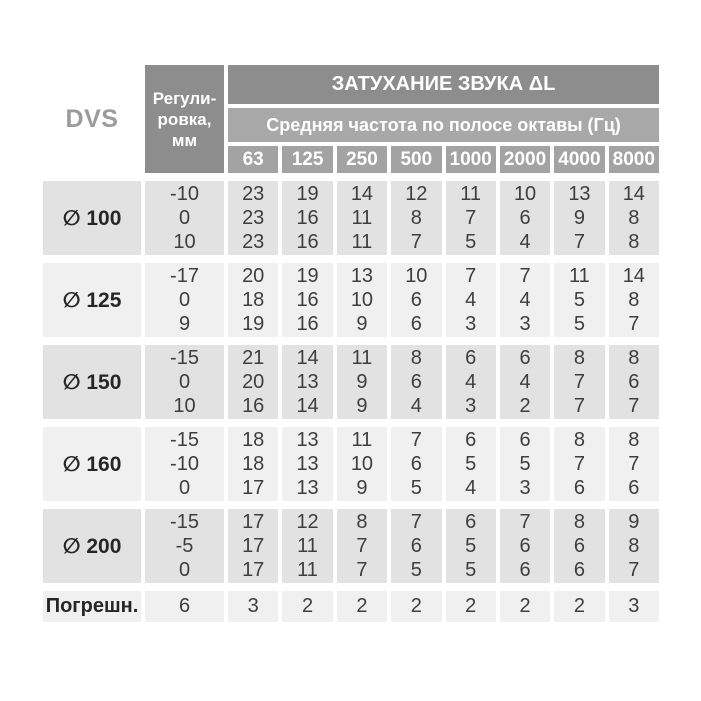 Image resolution: width=701 pixels, height=701 pixels. Describe the element at coordinates (579, 546) in the screenshot. I see `attenuation-values-cell: 8 6 6` at that location.